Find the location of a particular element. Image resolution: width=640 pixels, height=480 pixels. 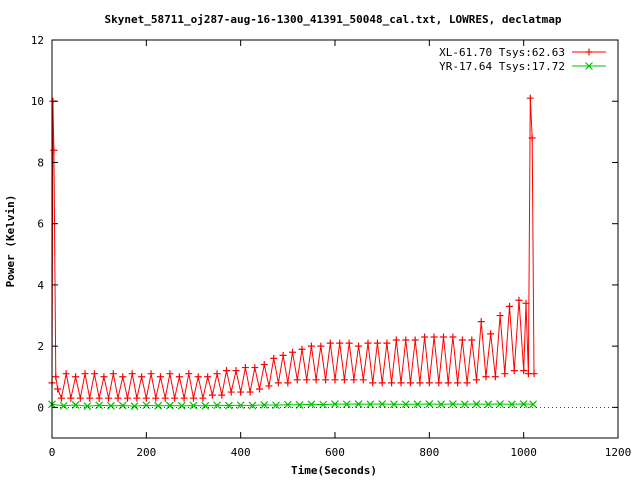

x-tick-label: 0 is located at coordinates (52, 452).